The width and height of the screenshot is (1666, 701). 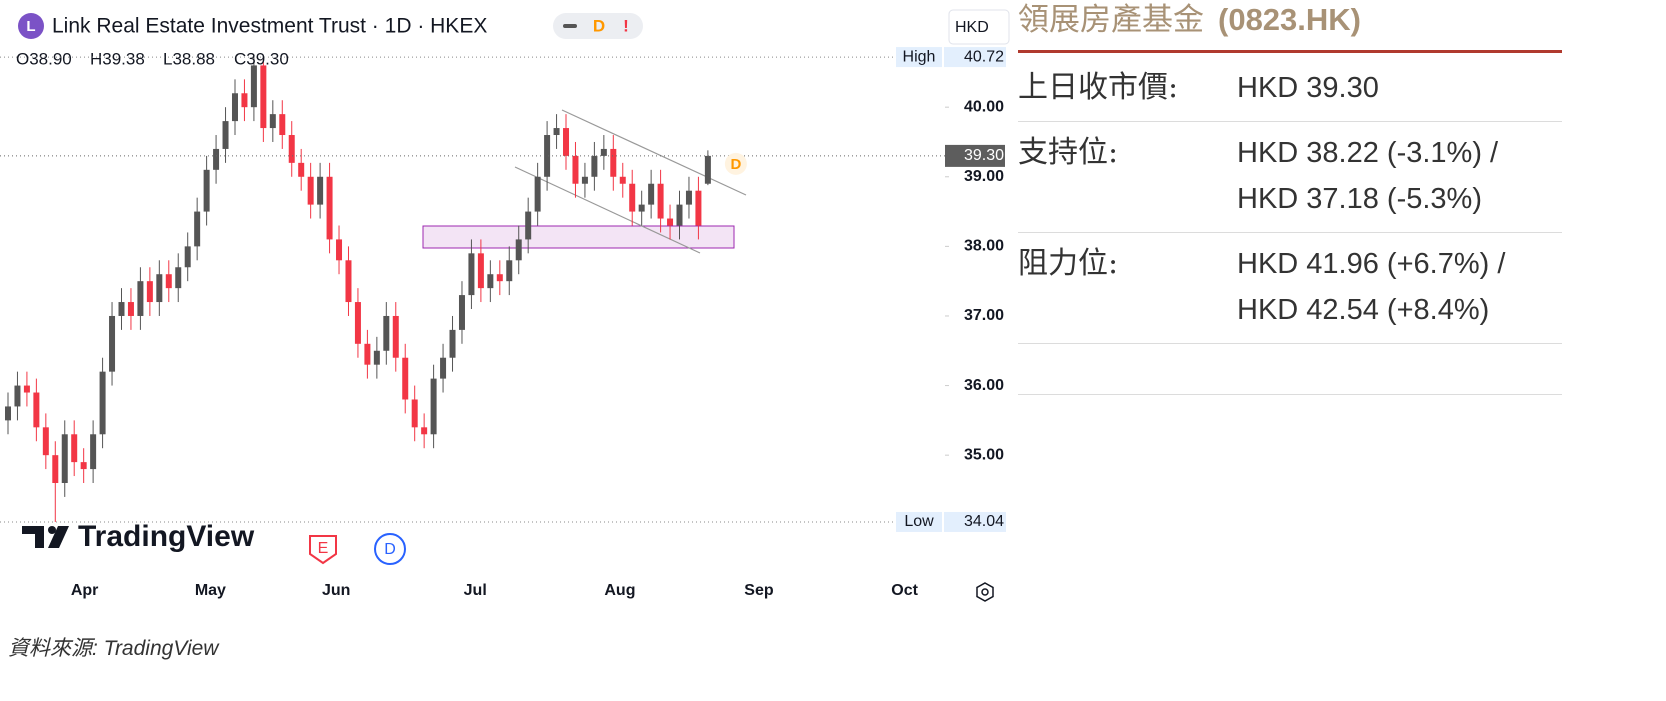 I want to click on info-row: 上日收市價: HKD 39.30, so click(x=1290, y=87).